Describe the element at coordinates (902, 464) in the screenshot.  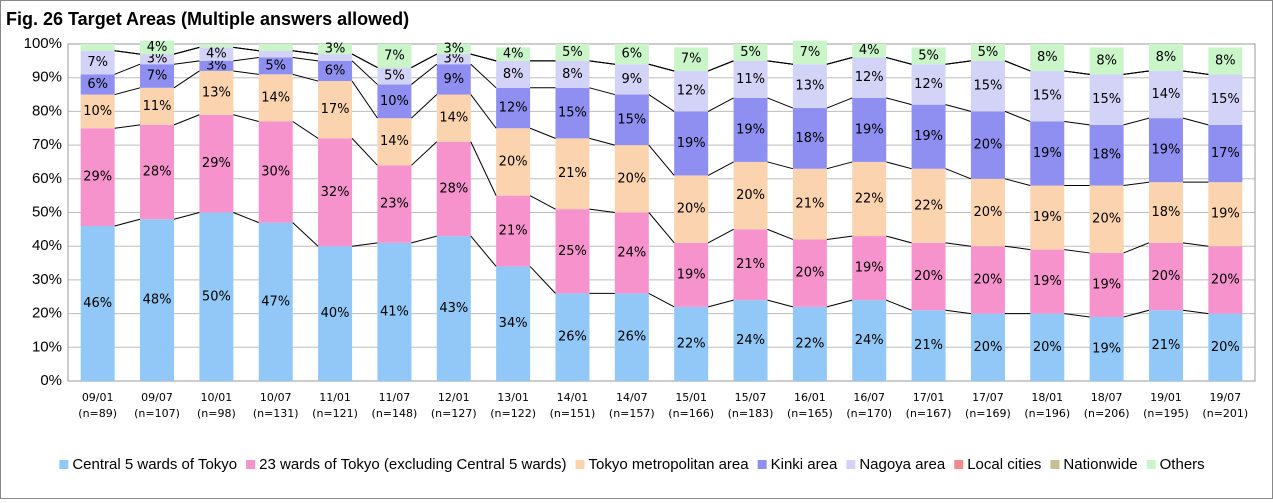
I see `legend-label: Nagoya area` at that location.